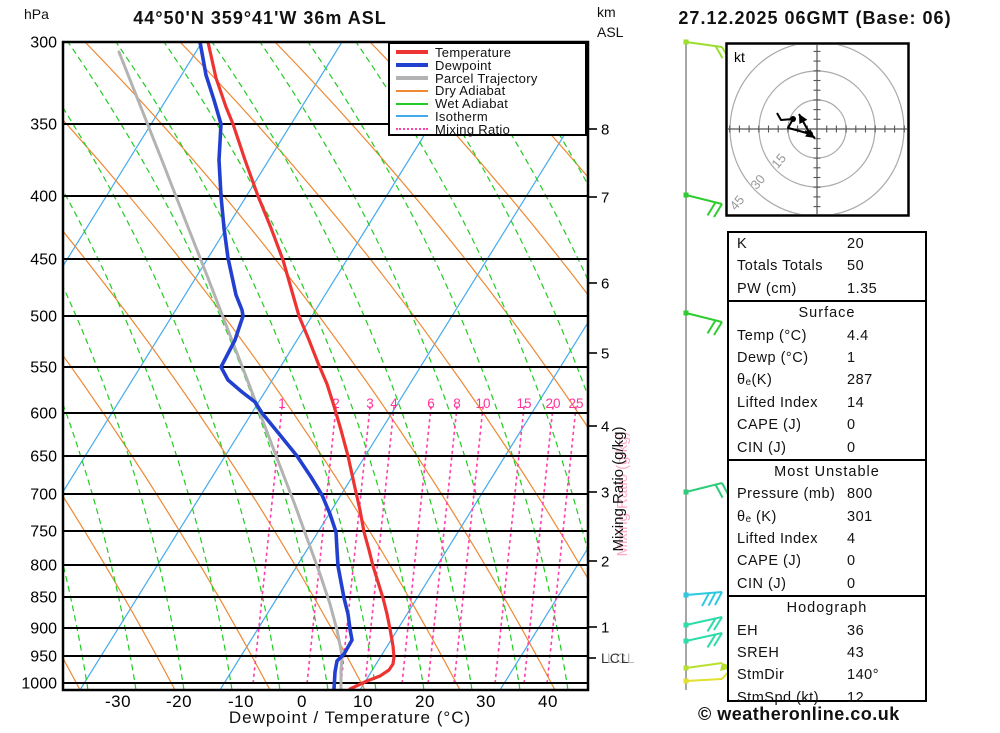  I want to click on lcl-label-ghost: LCL, so click(621, 658).